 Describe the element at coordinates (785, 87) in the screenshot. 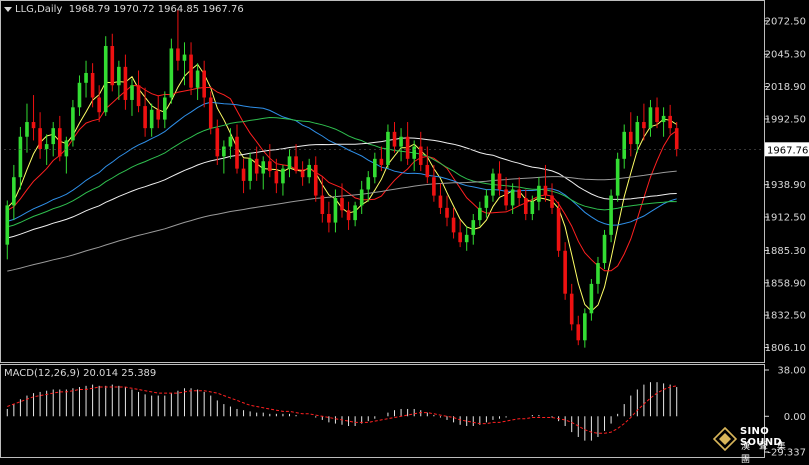

I see `price-tick-label: 2018.90` at that location.